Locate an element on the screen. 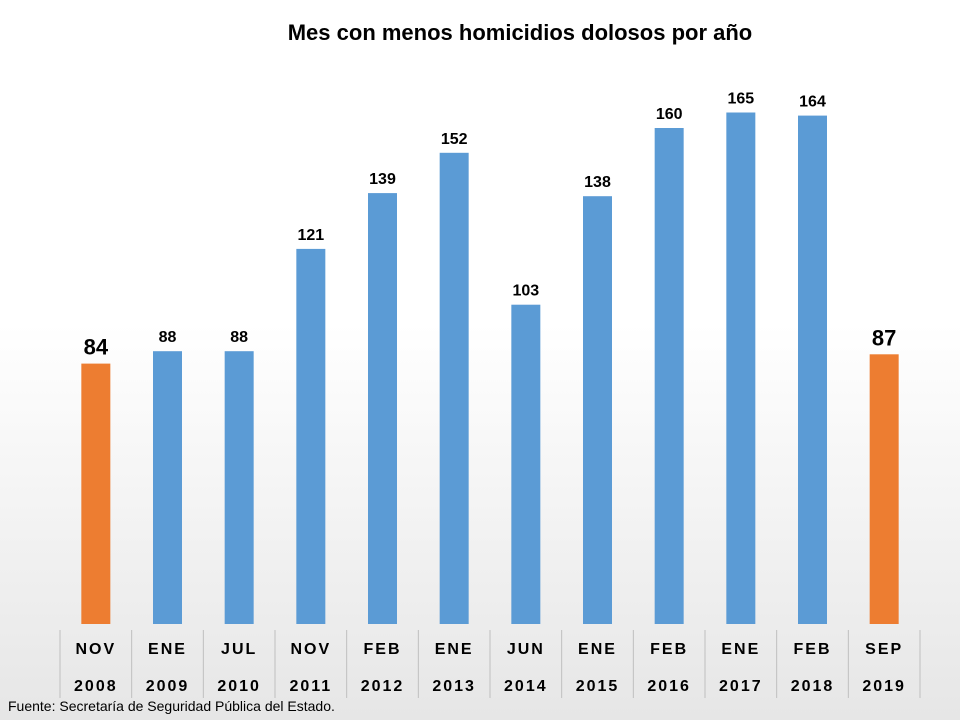 This screenshot has width=960, height=720. value-label: 139 is located at coordinates (382, 179).